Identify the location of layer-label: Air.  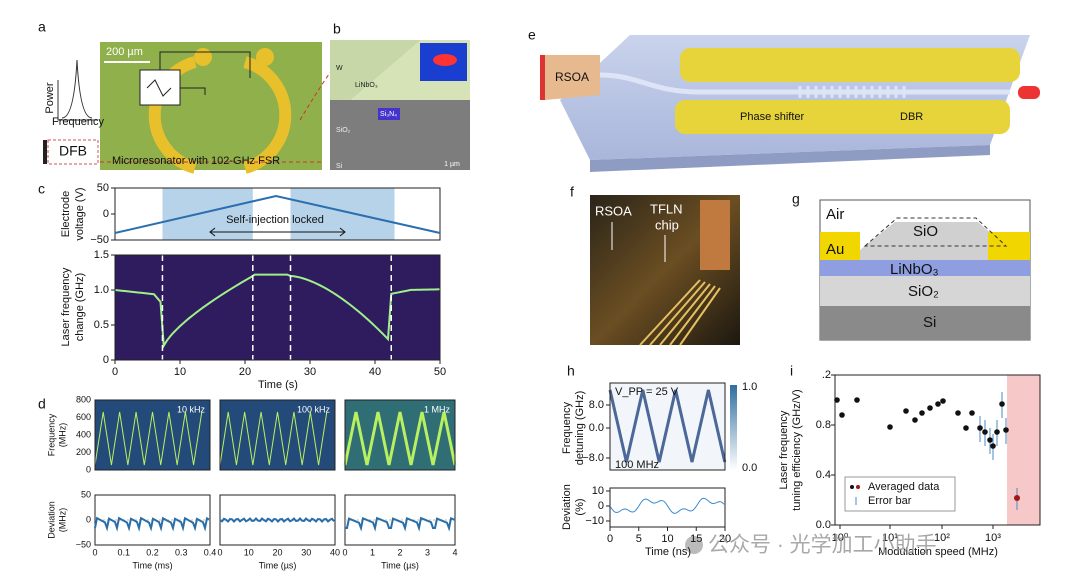
(835, 214).